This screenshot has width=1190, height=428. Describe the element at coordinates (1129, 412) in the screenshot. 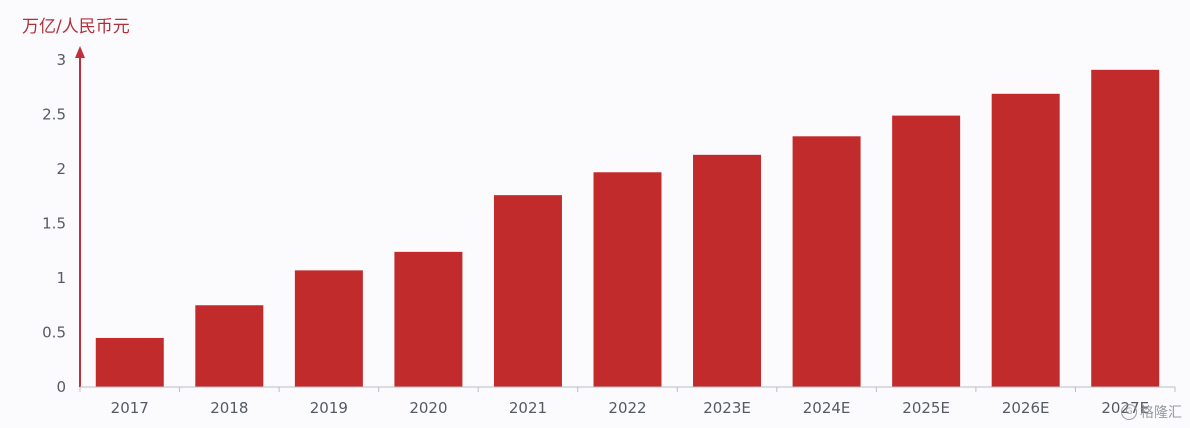

I see `gelonghui-logo-icon: G` at that location.